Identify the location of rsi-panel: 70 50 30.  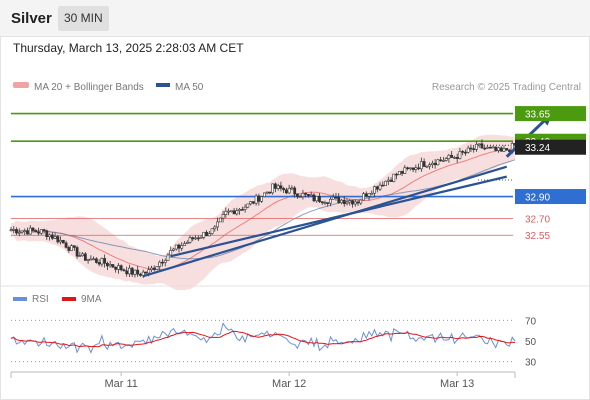
(273, 342).